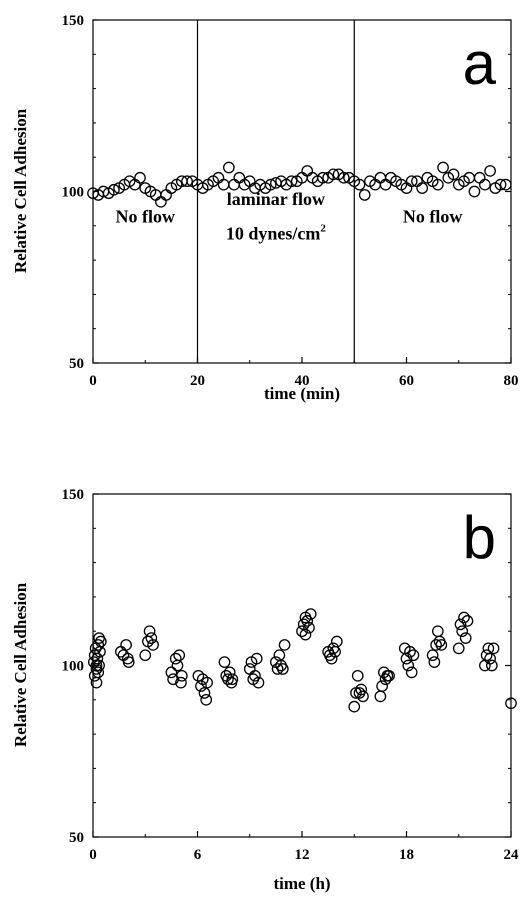  Describe the element at coordinates (302, 660) in the screenshot. I see `data-points-b` at that location.